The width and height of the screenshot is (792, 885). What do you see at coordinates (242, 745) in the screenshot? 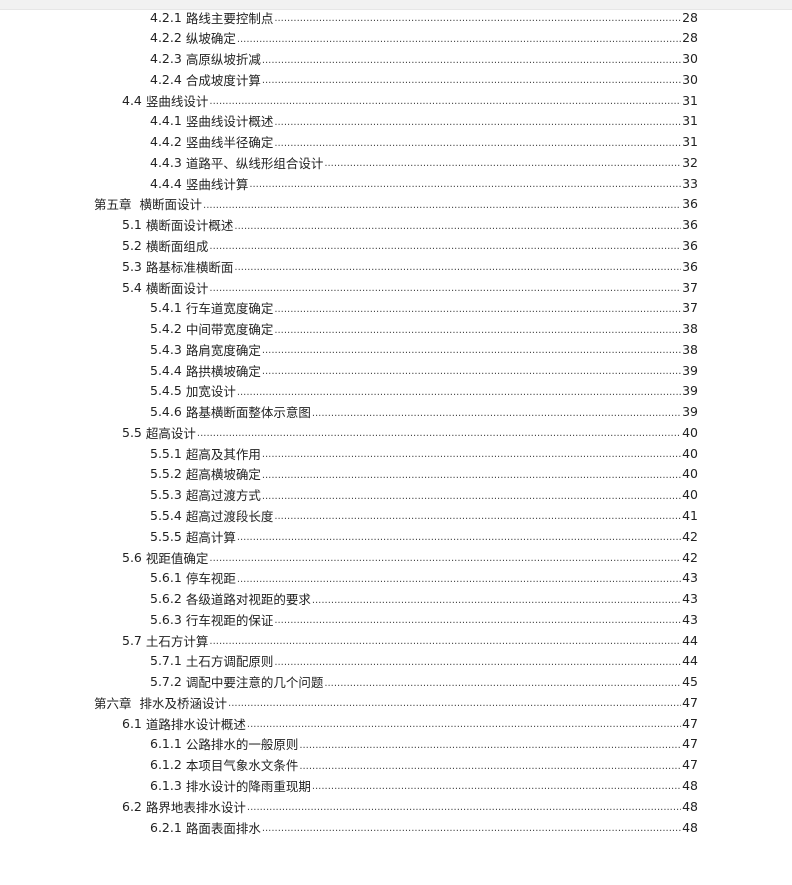
I see `toc-entry-title: 公路排水的一般原则` at bounding box center [242, 745].